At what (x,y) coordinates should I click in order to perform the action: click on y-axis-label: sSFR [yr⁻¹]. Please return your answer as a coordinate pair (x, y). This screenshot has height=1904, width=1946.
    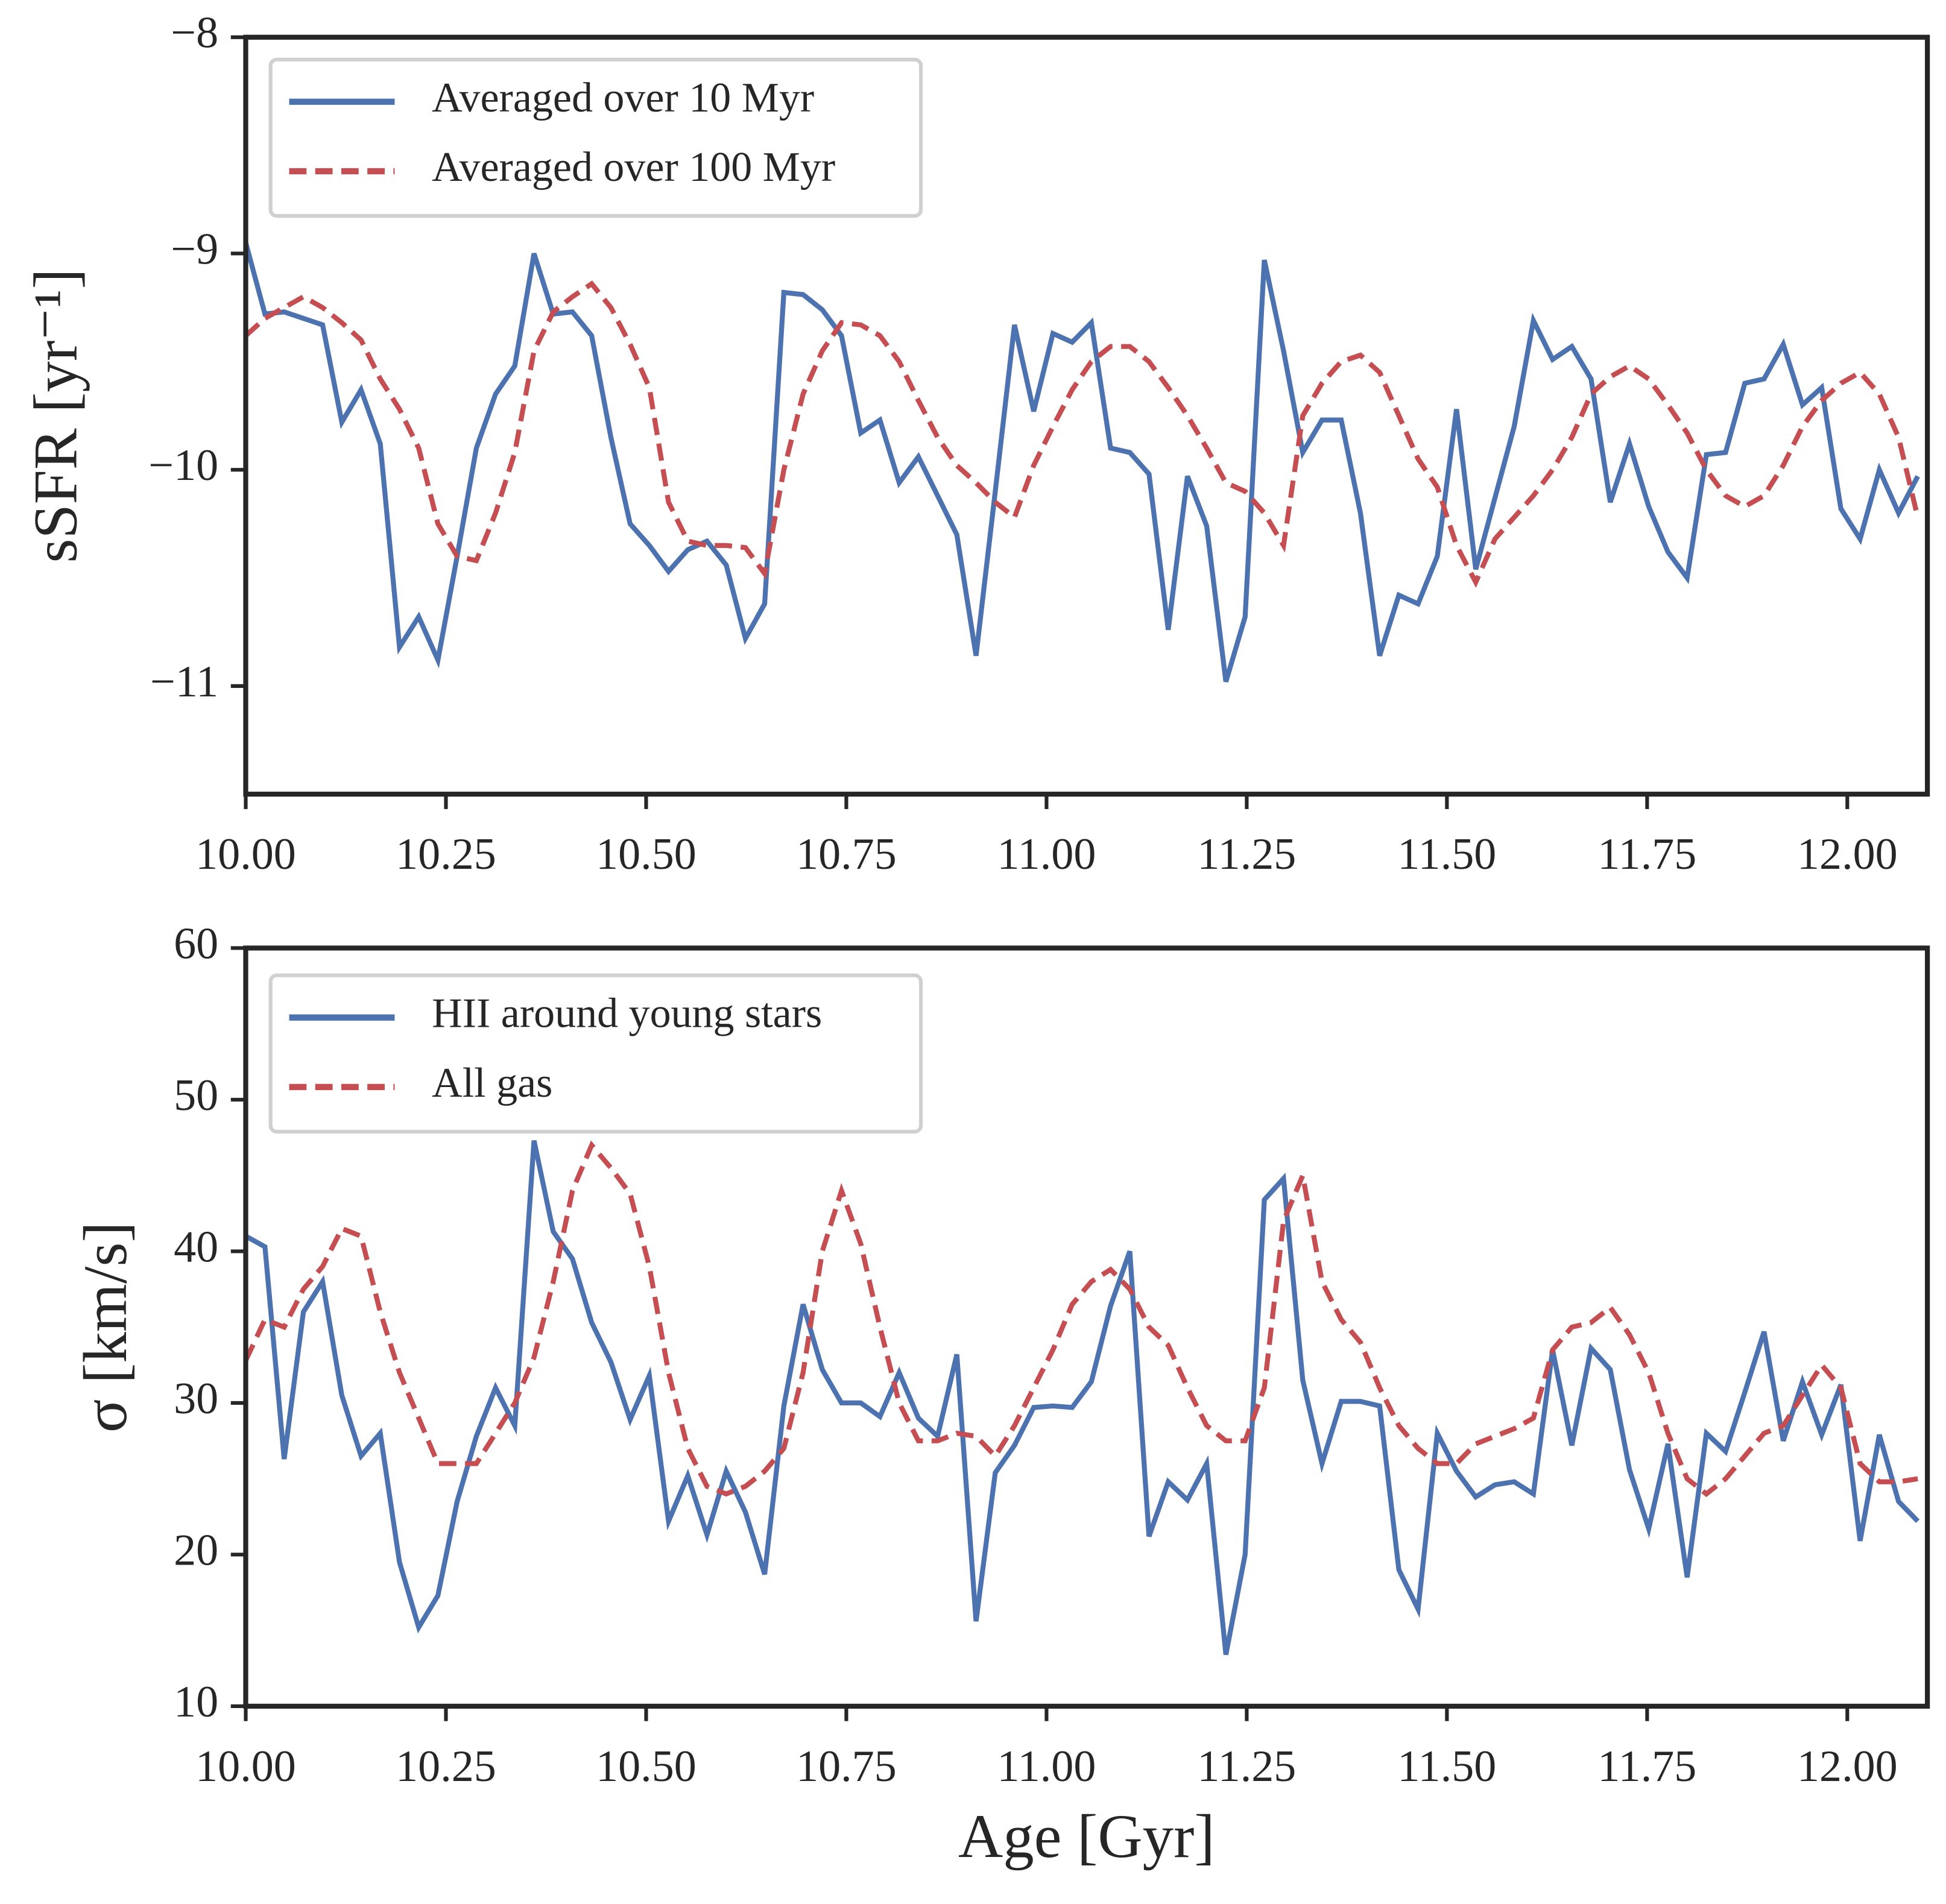
    Looking at the image, I should click on (56, 415).